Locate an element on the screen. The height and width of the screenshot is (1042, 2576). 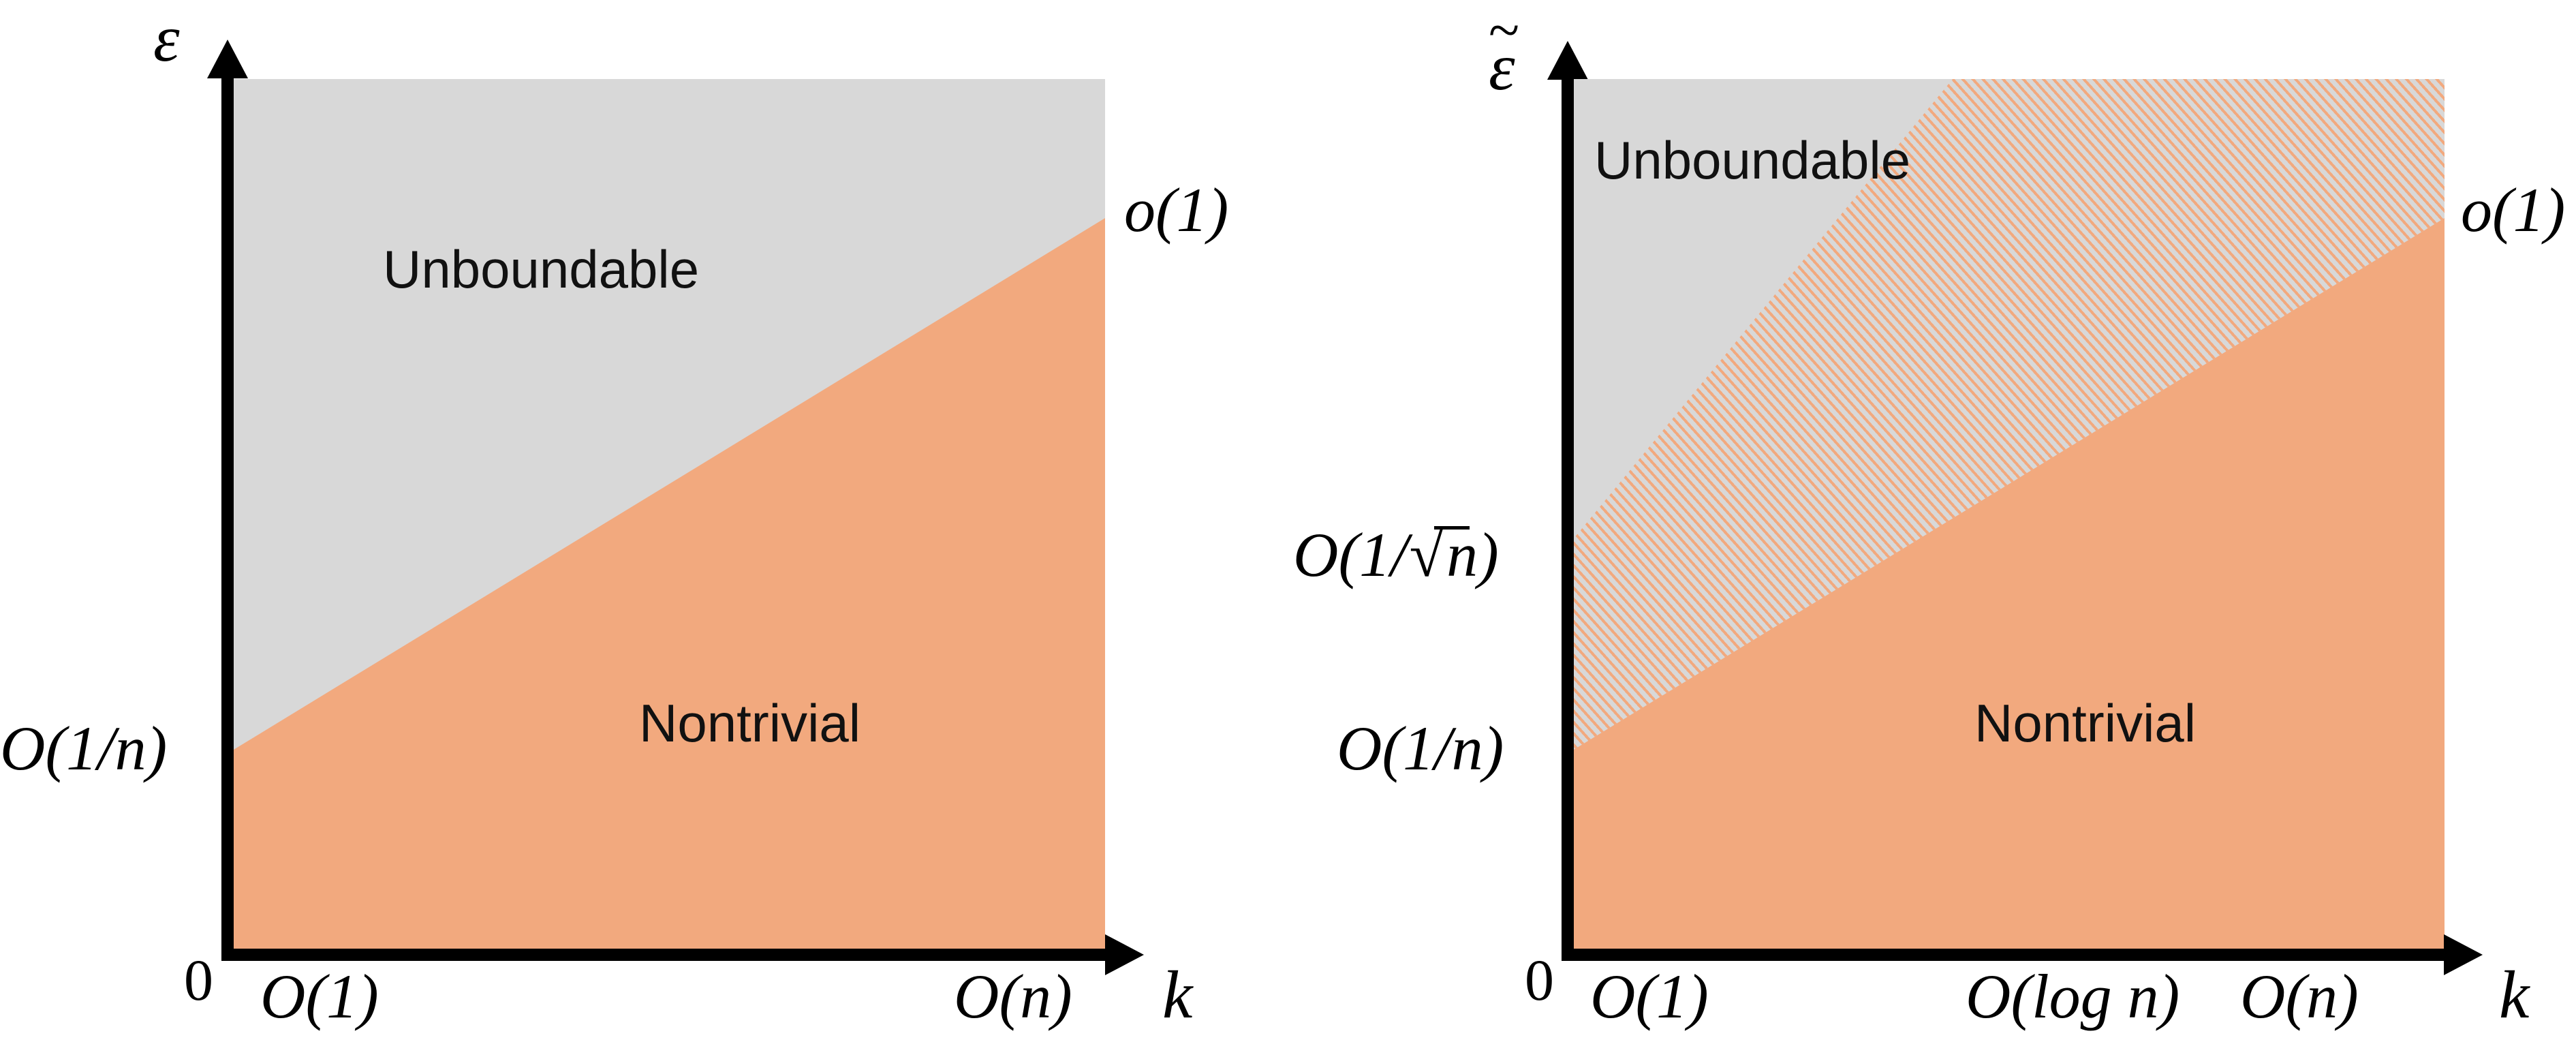
y-axis-symbol-epsilon: ε is located at coordinates (166, 39).